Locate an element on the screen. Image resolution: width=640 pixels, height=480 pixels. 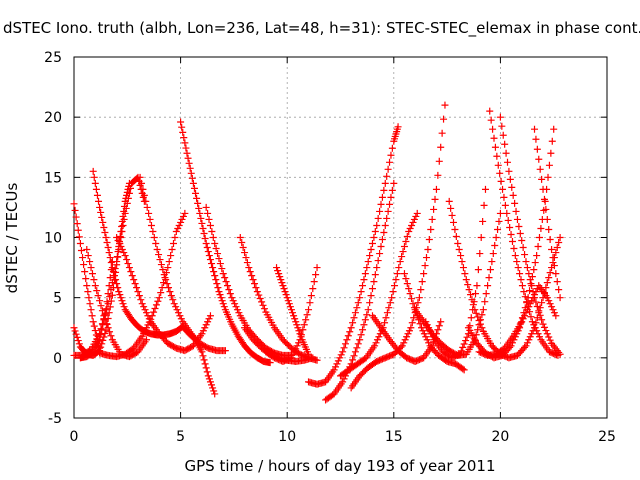
y-tick-label: 20 is located at coordinates (53, 118).